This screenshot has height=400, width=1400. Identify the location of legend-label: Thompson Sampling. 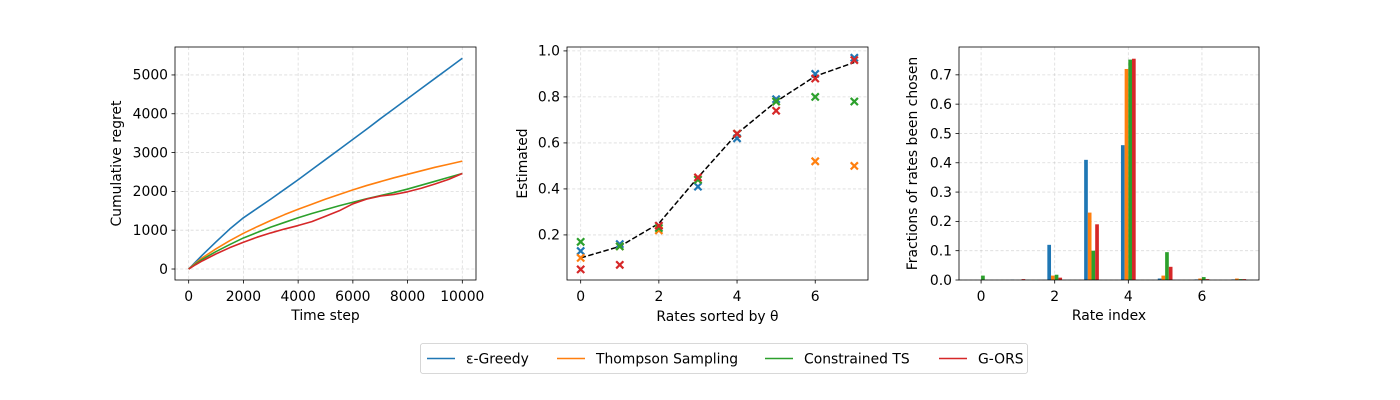
(666, 360).